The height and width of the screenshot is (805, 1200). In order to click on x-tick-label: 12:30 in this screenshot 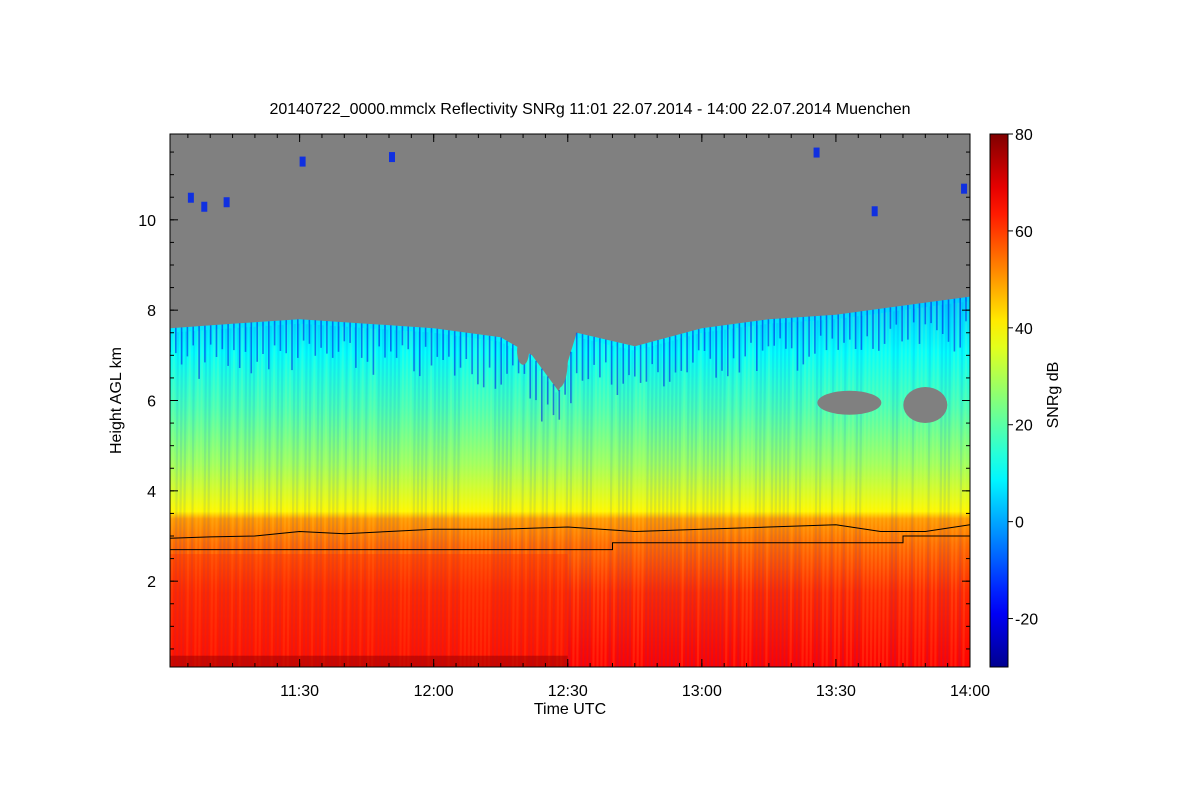, I will do `click(568, 691)`.